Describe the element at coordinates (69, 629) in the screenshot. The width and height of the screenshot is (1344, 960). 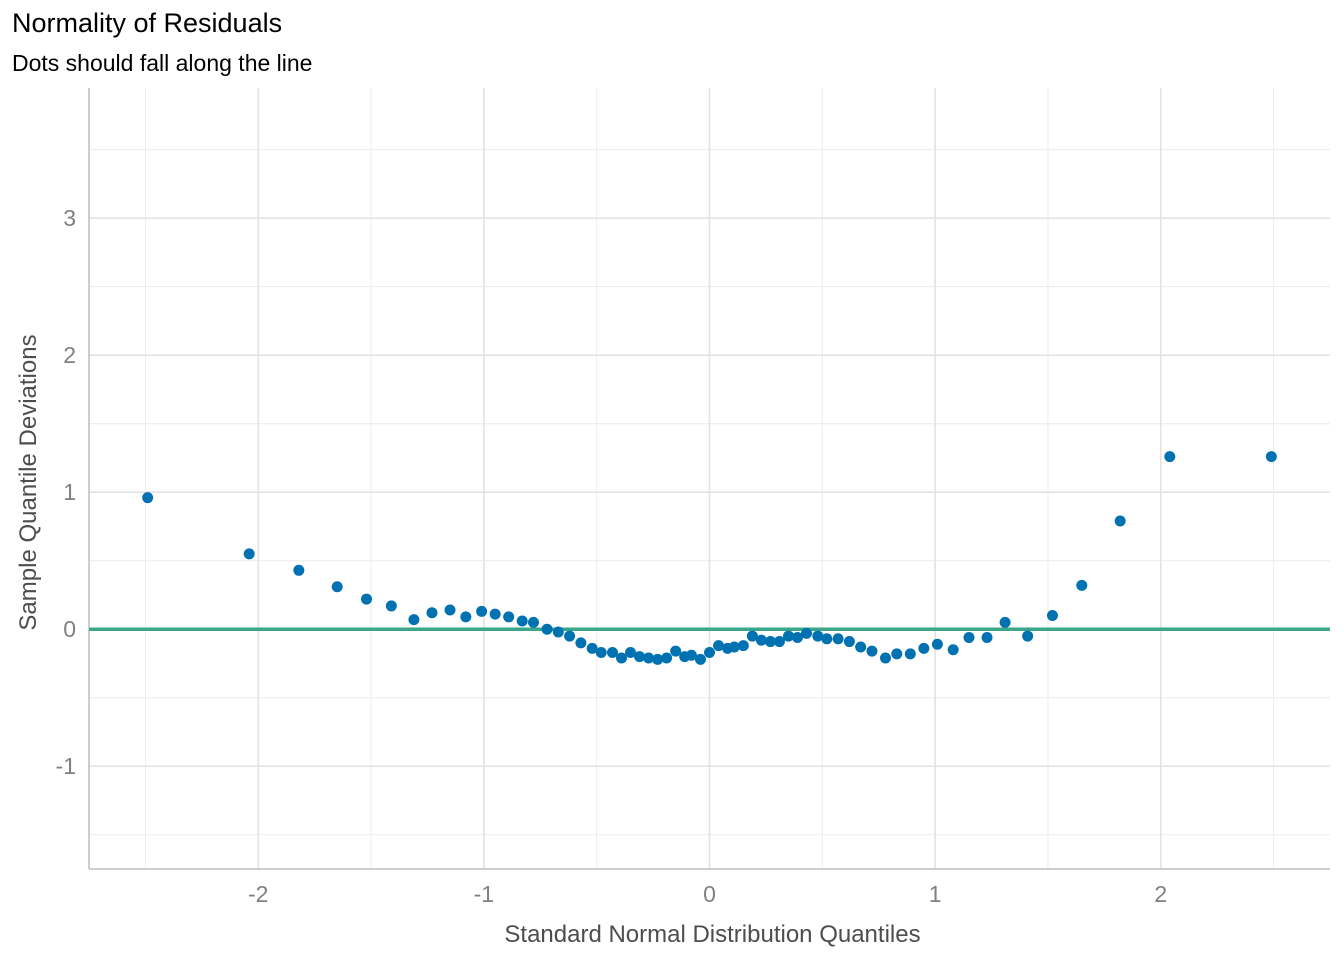
I see `y-tick-label: 0` at that location.